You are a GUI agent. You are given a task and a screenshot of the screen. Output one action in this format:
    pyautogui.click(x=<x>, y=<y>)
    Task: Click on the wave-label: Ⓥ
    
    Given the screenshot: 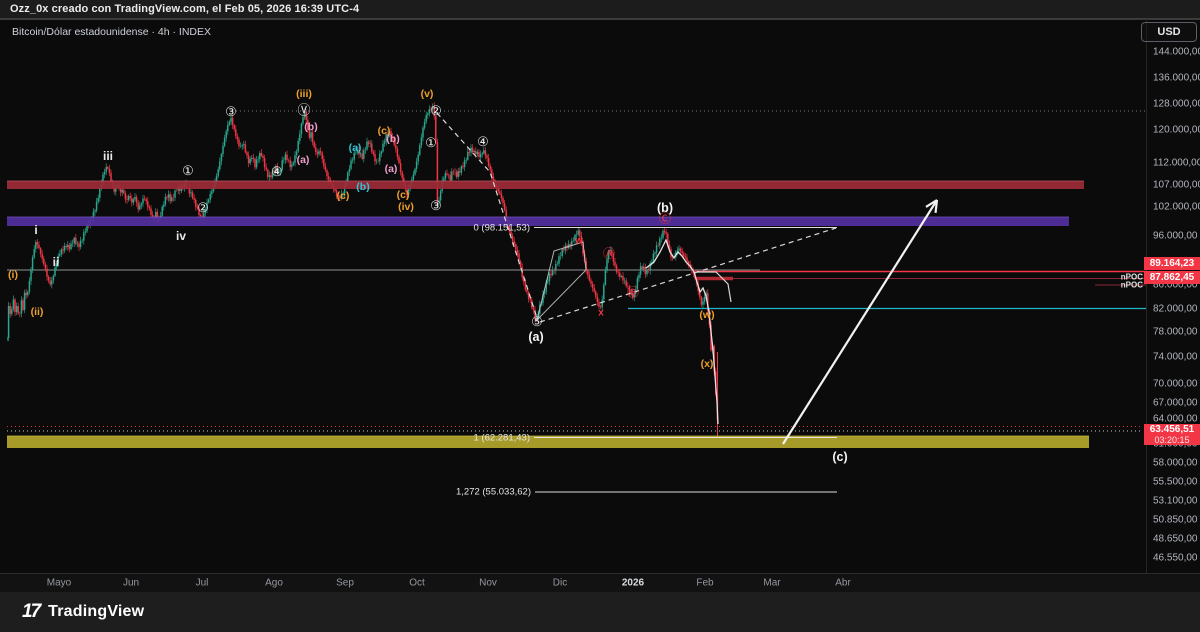 What is the action you would take?
    pyautogui.click(x=304, y=110)
    